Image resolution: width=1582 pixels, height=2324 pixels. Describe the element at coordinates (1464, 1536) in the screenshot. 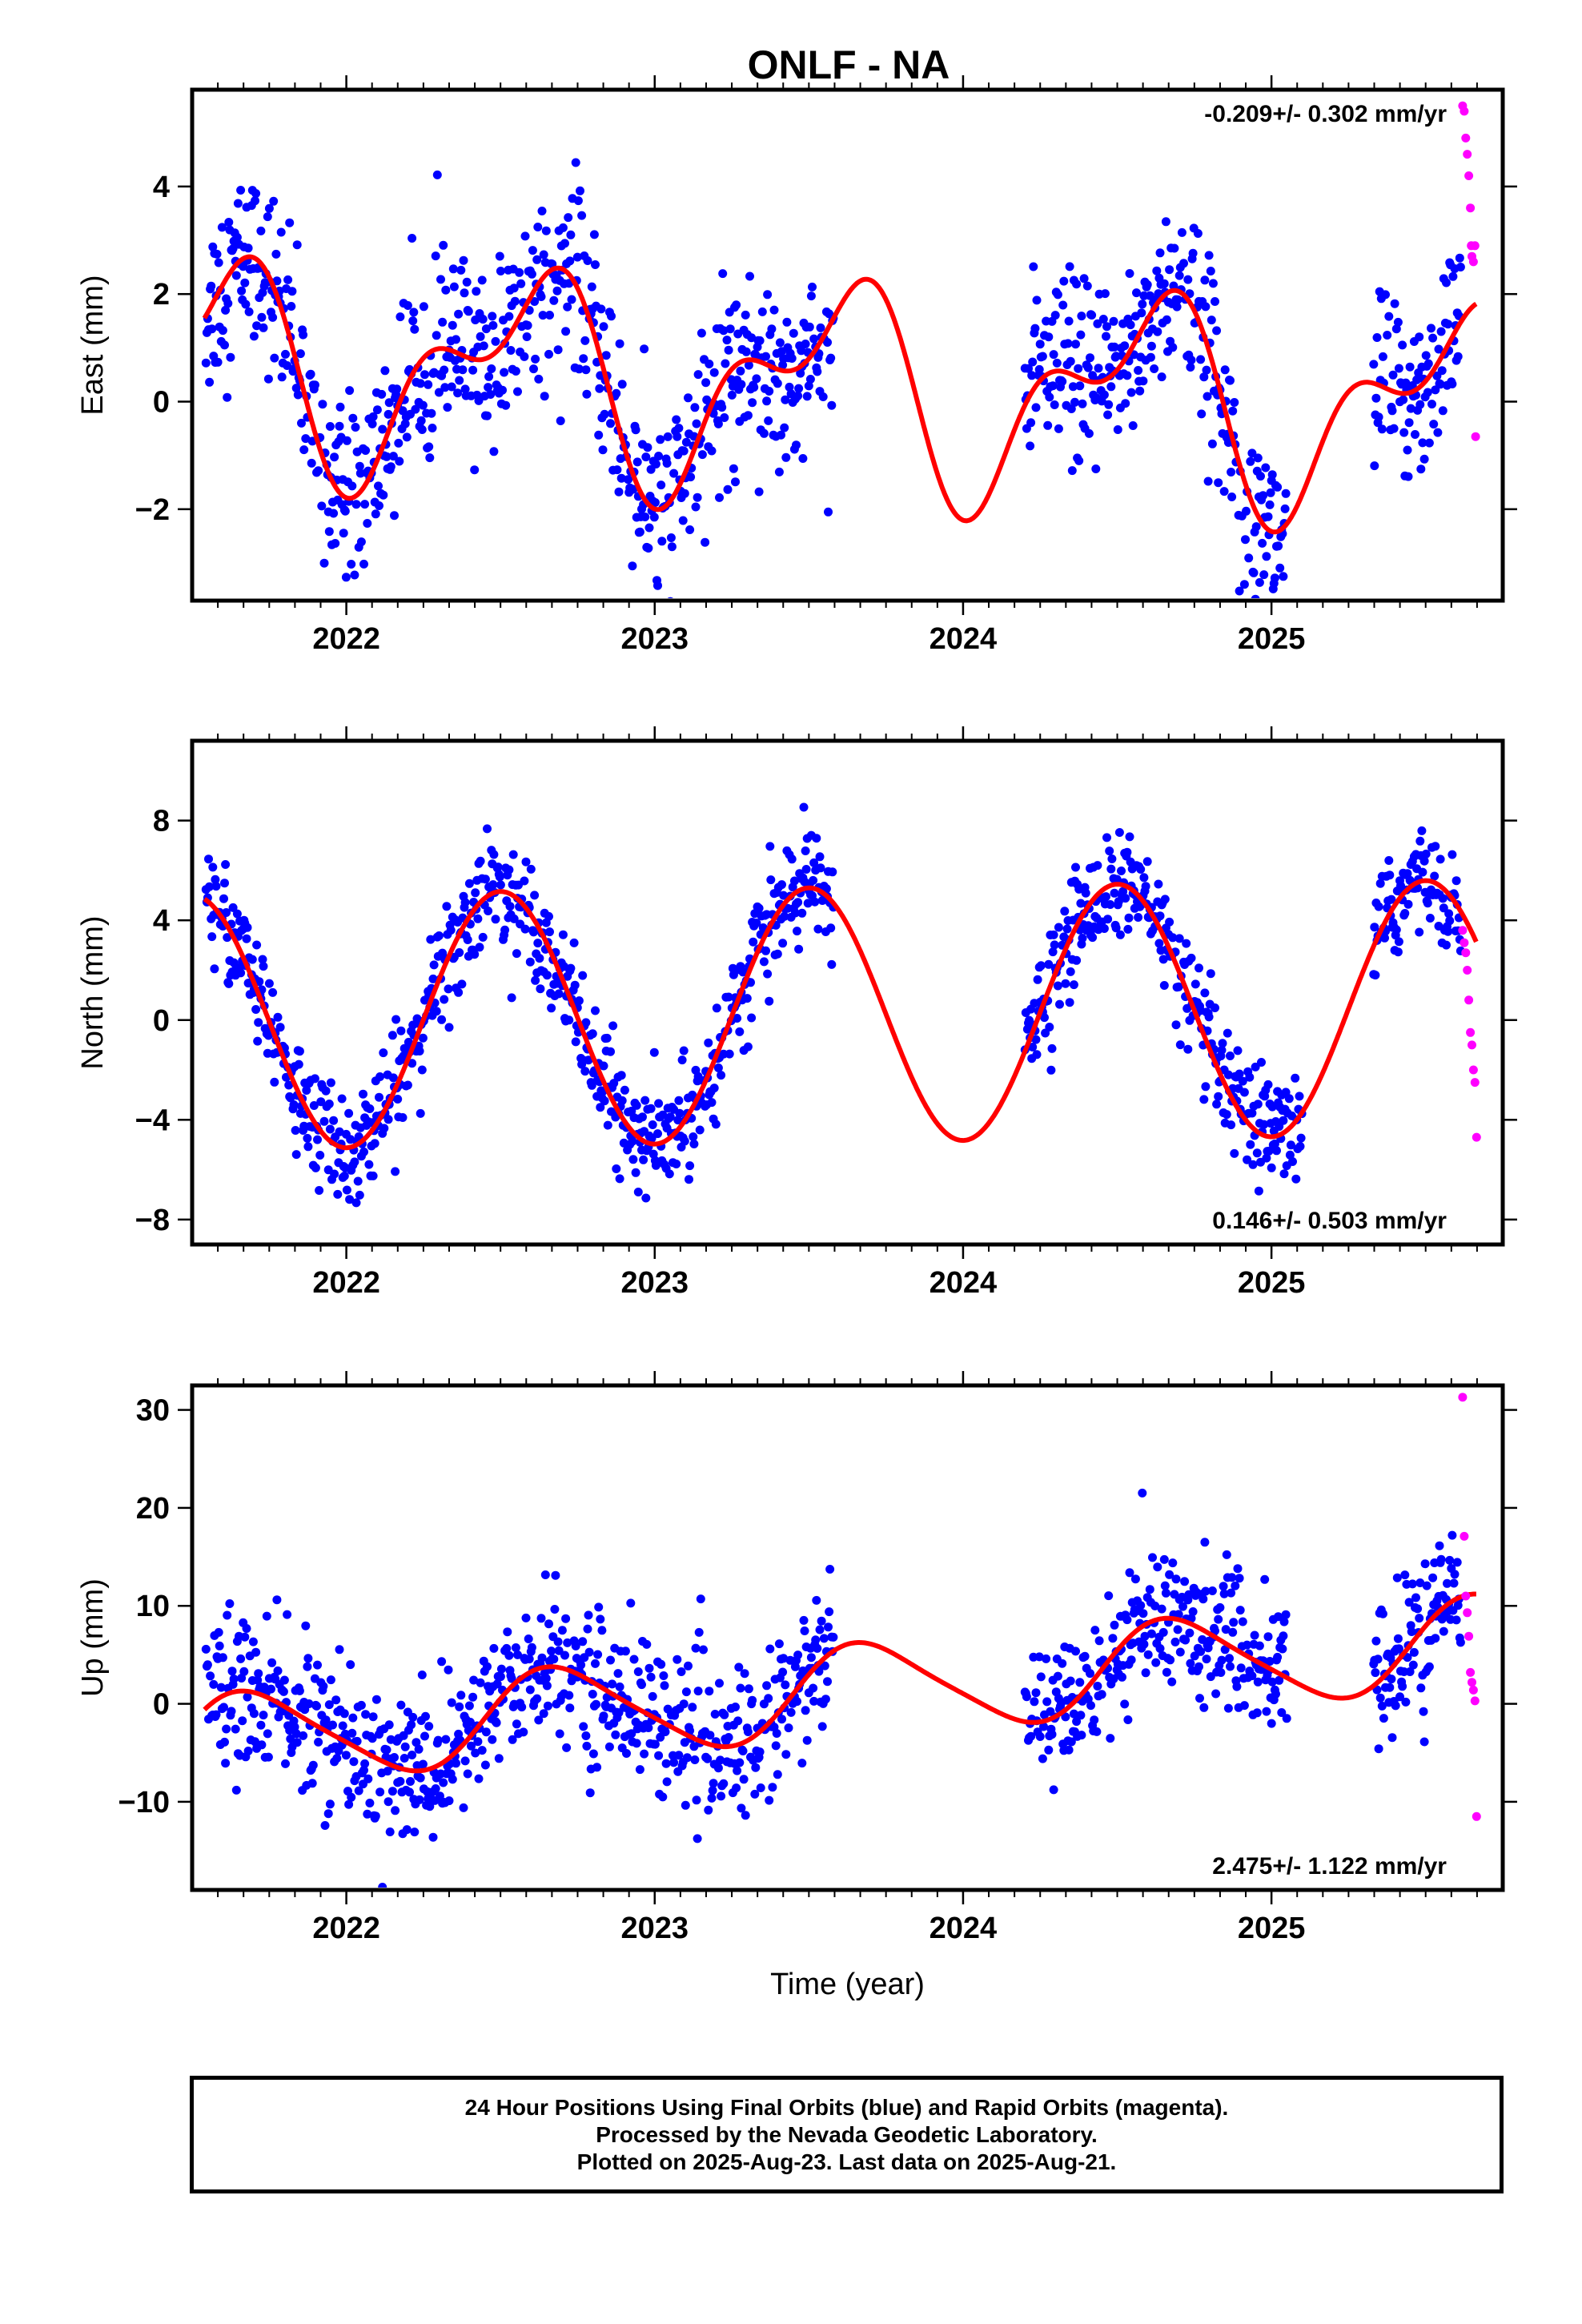

I see `rapid-point` at that location.